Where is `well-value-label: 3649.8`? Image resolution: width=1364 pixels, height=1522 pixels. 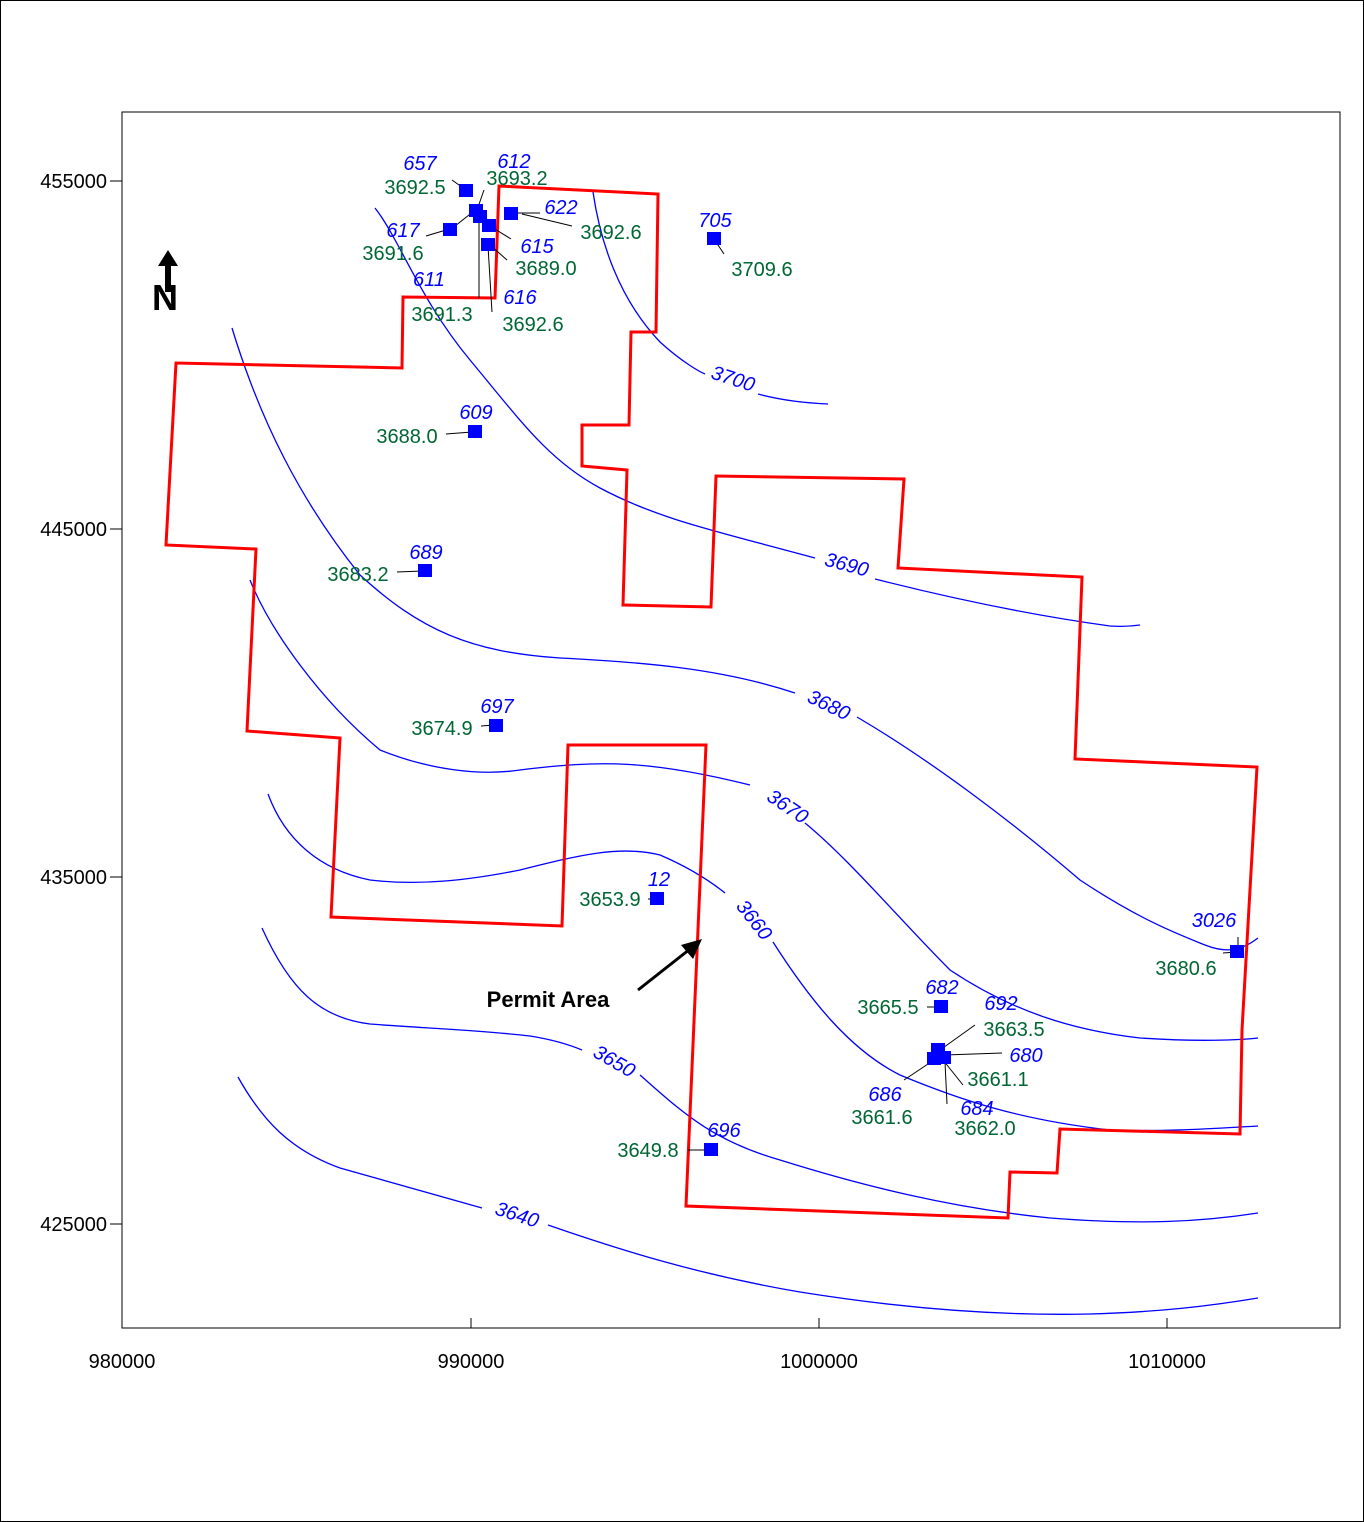 well-value-label: 3649.8 is located at coordinates (647, 1151).